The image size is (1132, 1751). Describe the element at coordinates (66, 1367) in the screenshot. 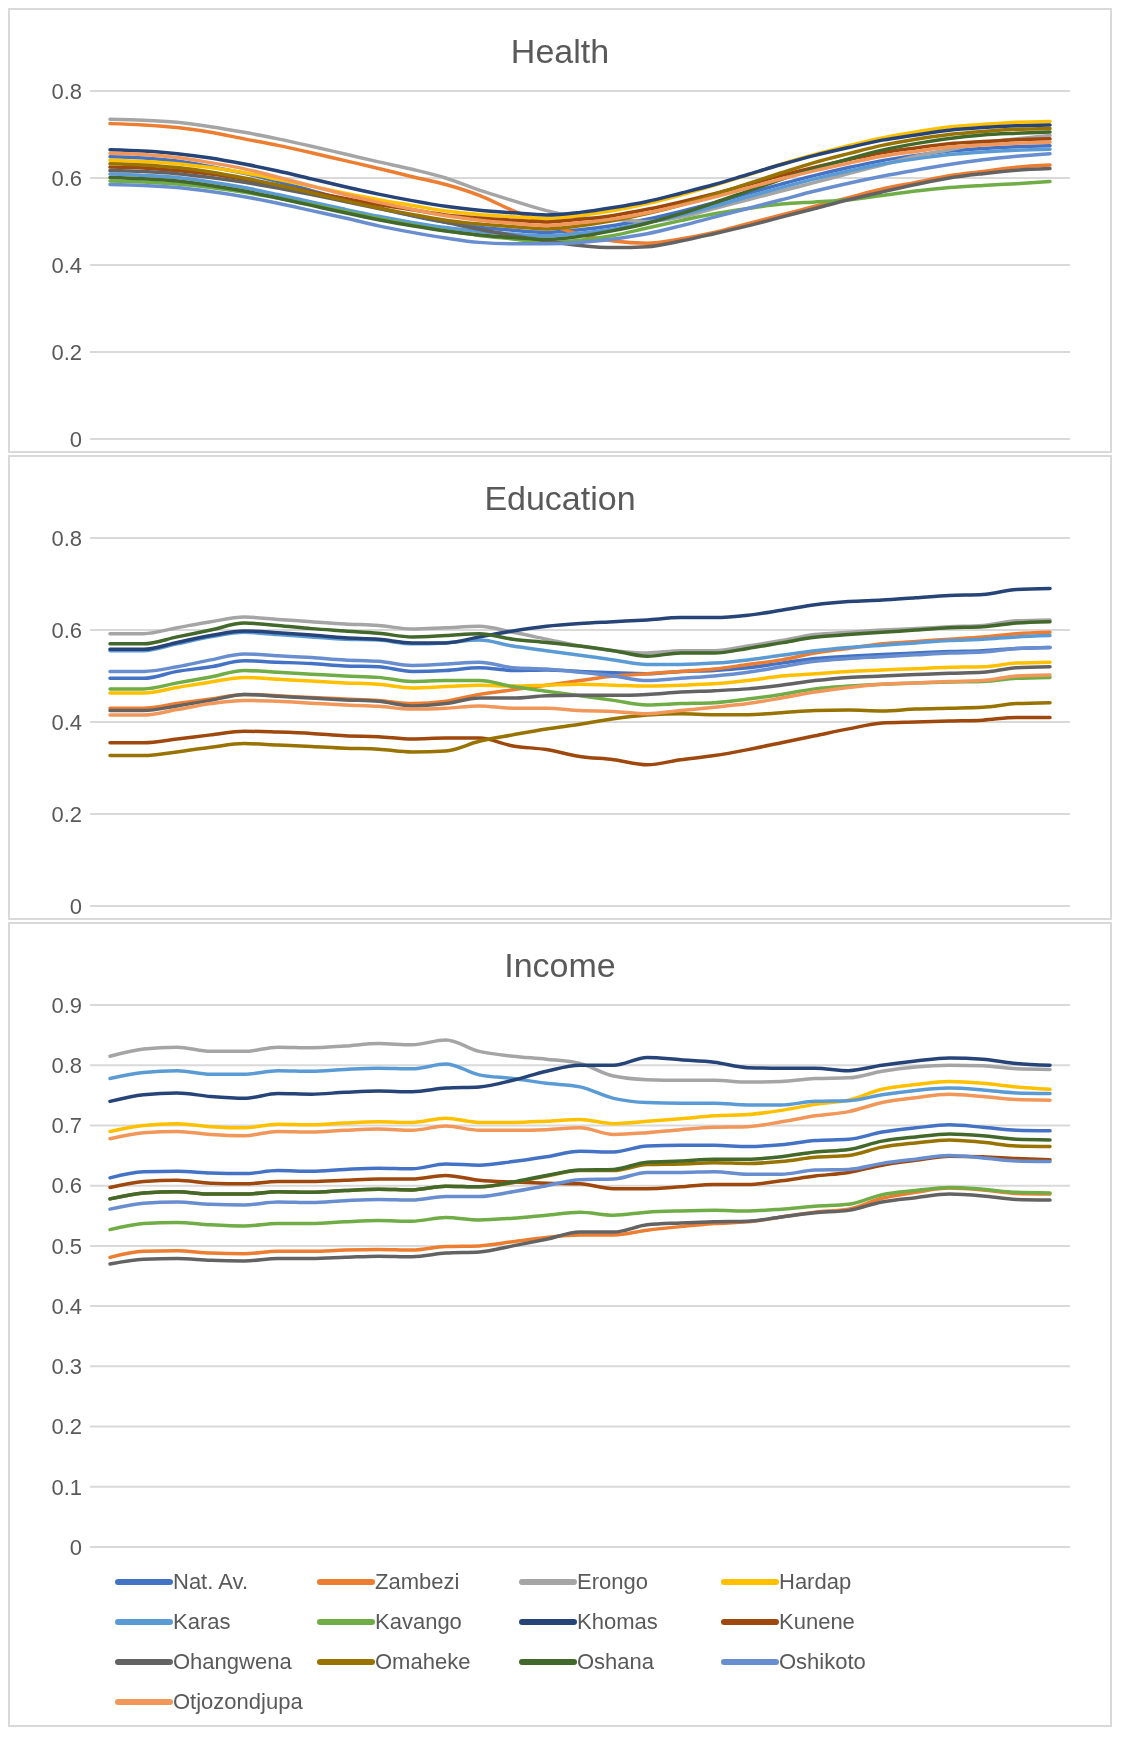

I see `y-tick-label: 0.3` at that location.